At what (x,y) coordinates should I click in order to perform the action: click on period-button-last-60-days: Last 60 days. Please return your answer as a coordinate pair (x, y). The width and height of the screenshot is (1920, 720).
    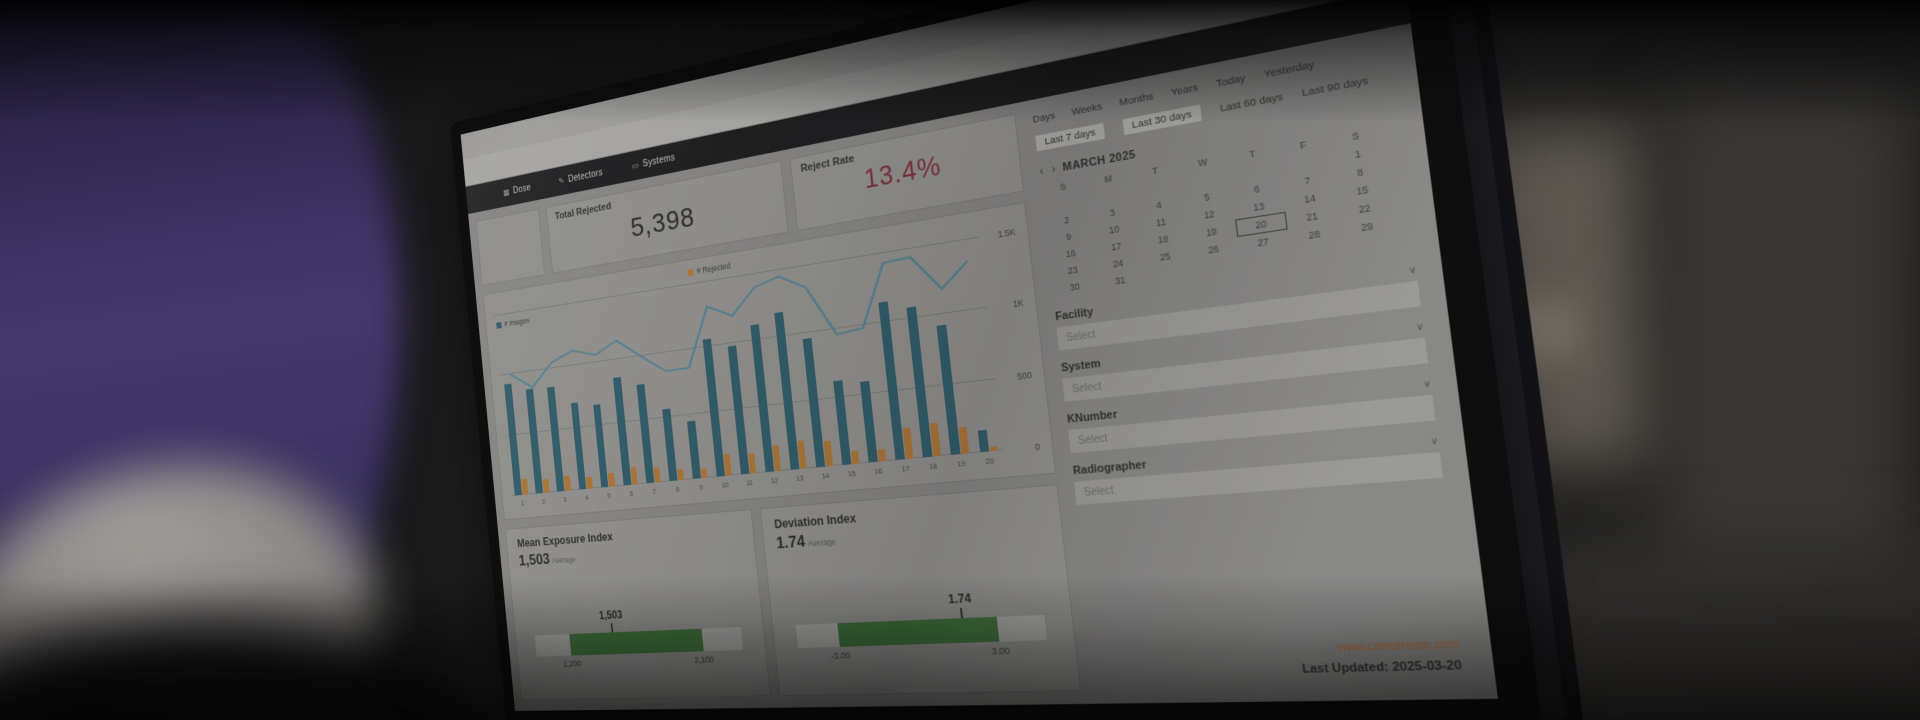
    Looking at the image, I should click on (1251, 103).